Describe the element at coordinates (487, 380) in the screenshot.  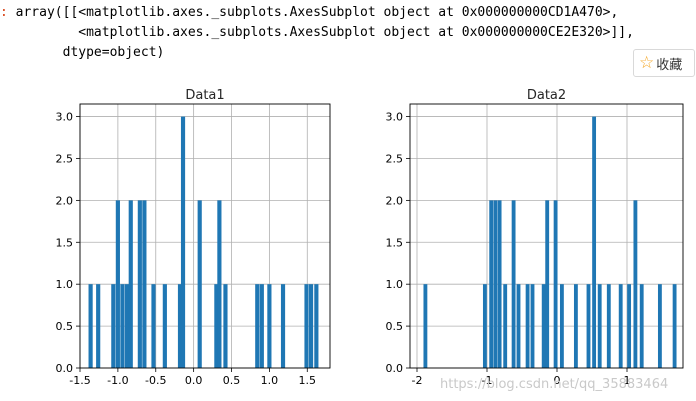
I see `x-tick-label: -1` at that location.